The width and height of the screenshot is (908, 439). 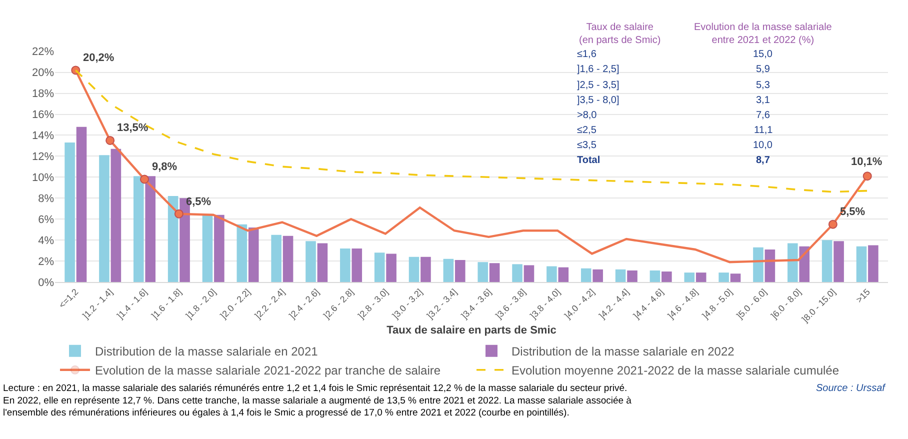 I want to click on data-label: 20,2%, so click(x=98, y=58).